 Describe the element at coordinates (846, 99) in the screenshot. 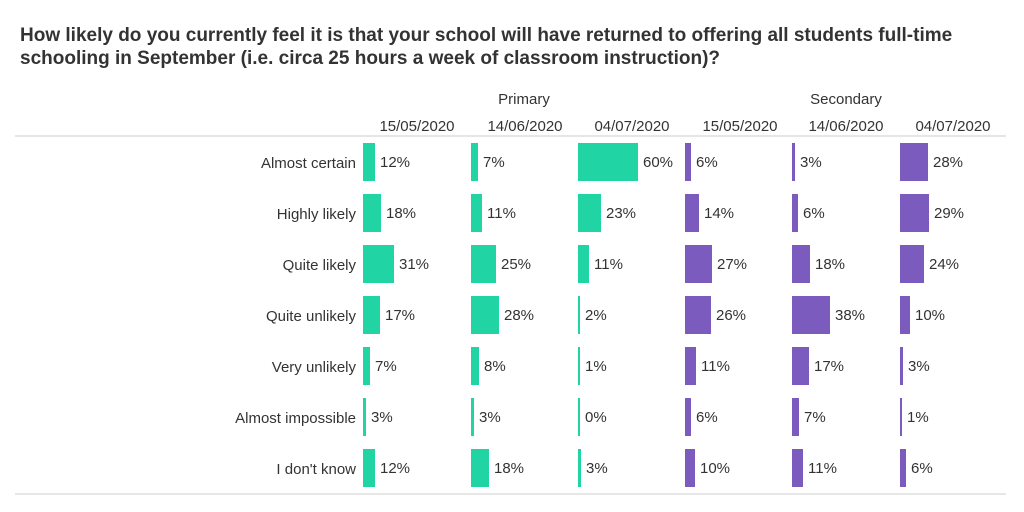

I see `group-label-secondary: Secondary` at that location.